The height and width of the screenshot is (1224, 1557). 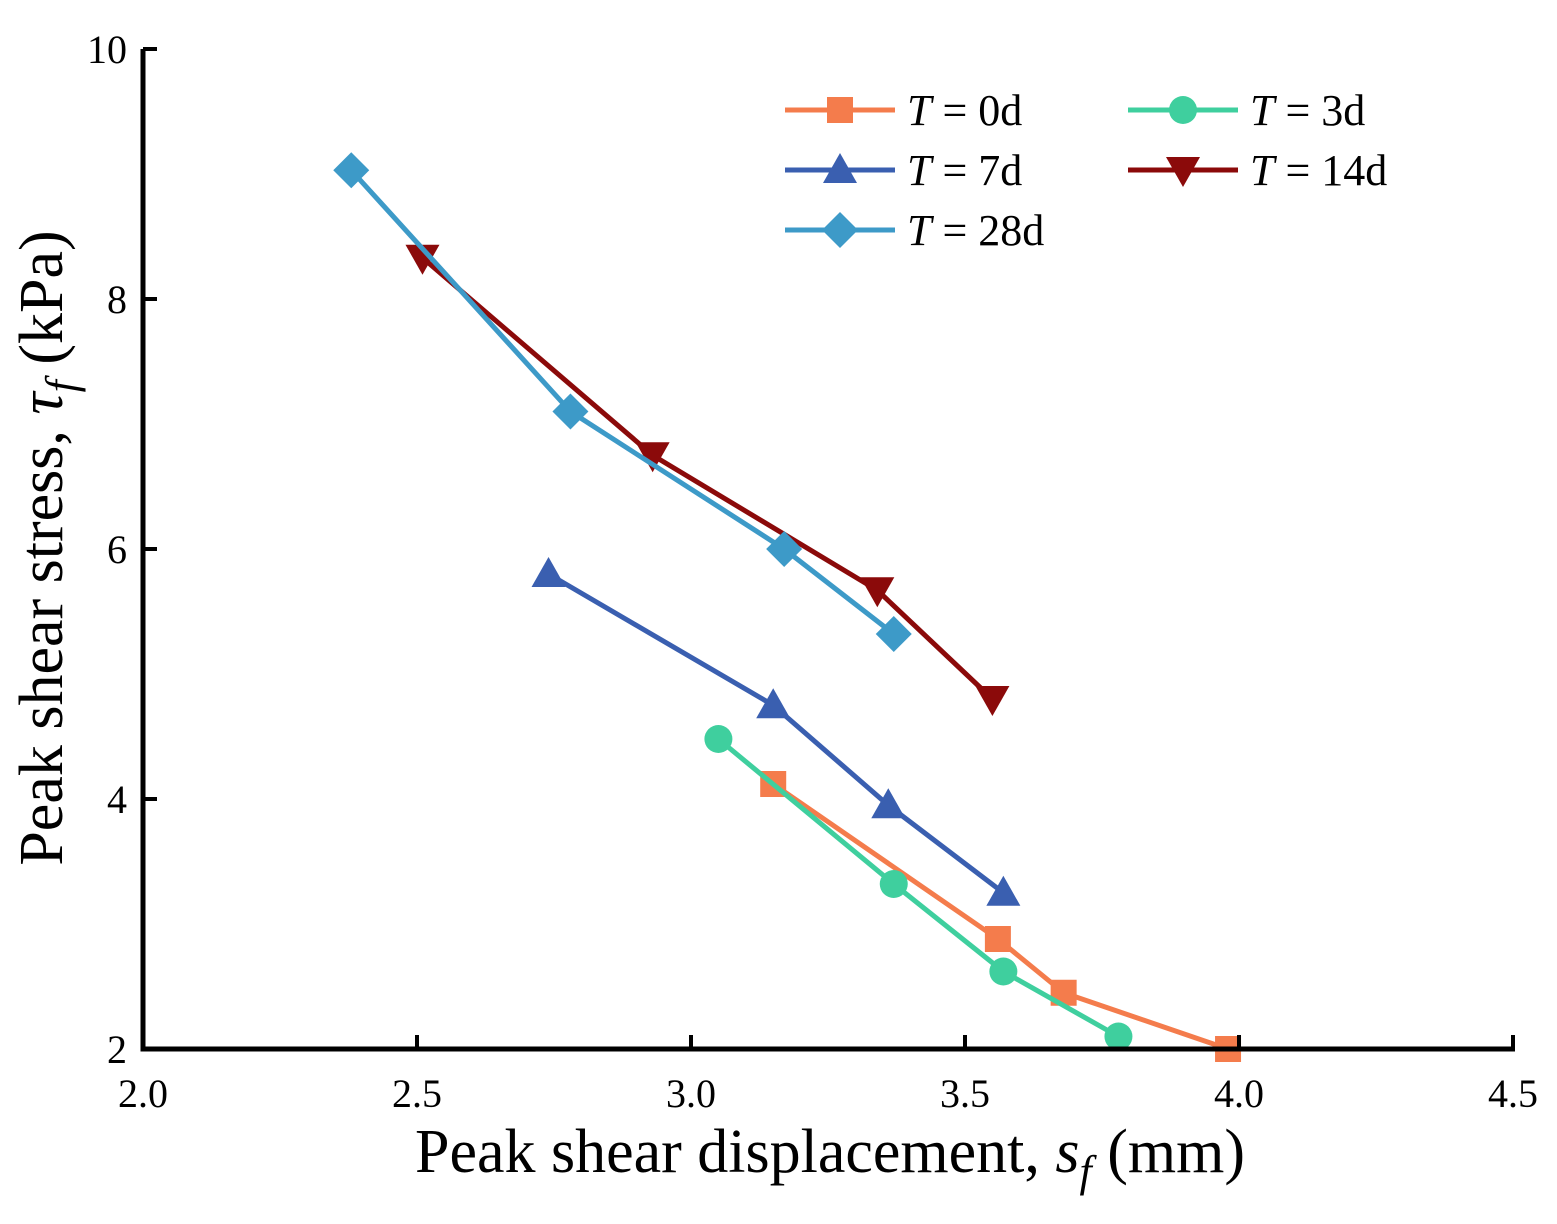 I want to click on legend-label: T = 3d, so click(x=1307, y=110).